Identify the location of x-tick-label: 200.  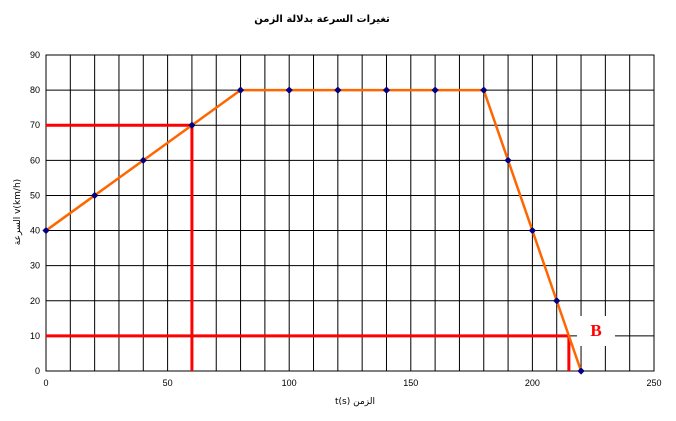
(532, 383).